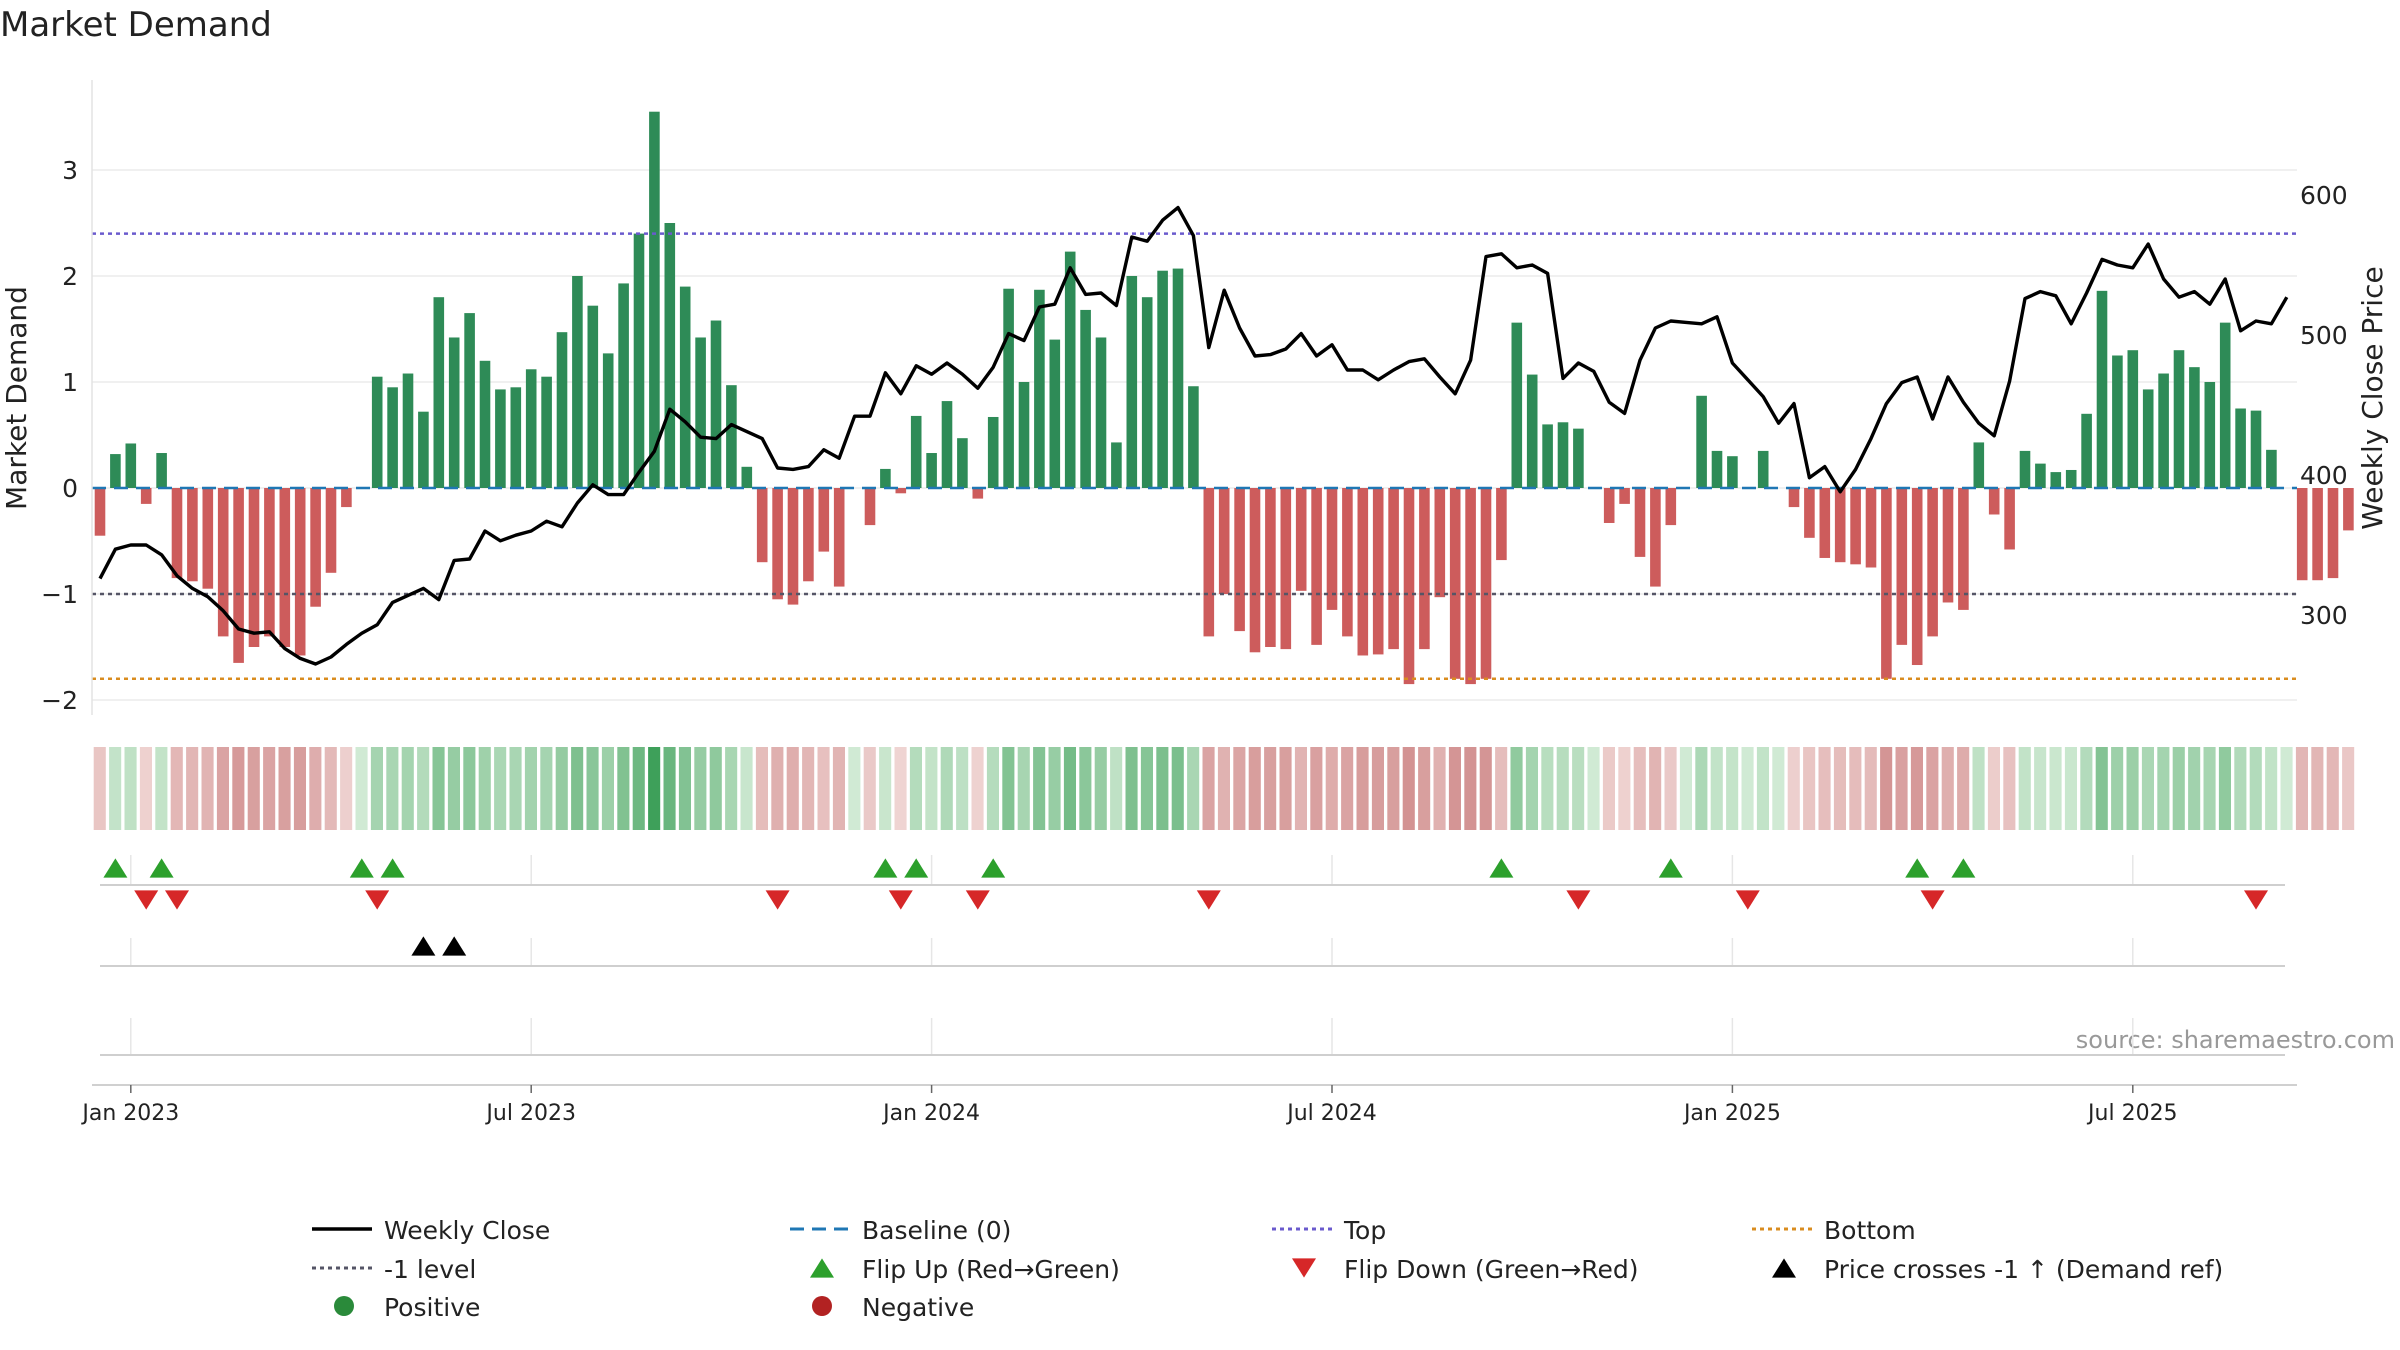 This screenshot has width=2400, height=1350. Describe the element at coordinates (991, 1269) in the screenshot. I see `legend-label: Flip Up (Red→Green)` at that location.